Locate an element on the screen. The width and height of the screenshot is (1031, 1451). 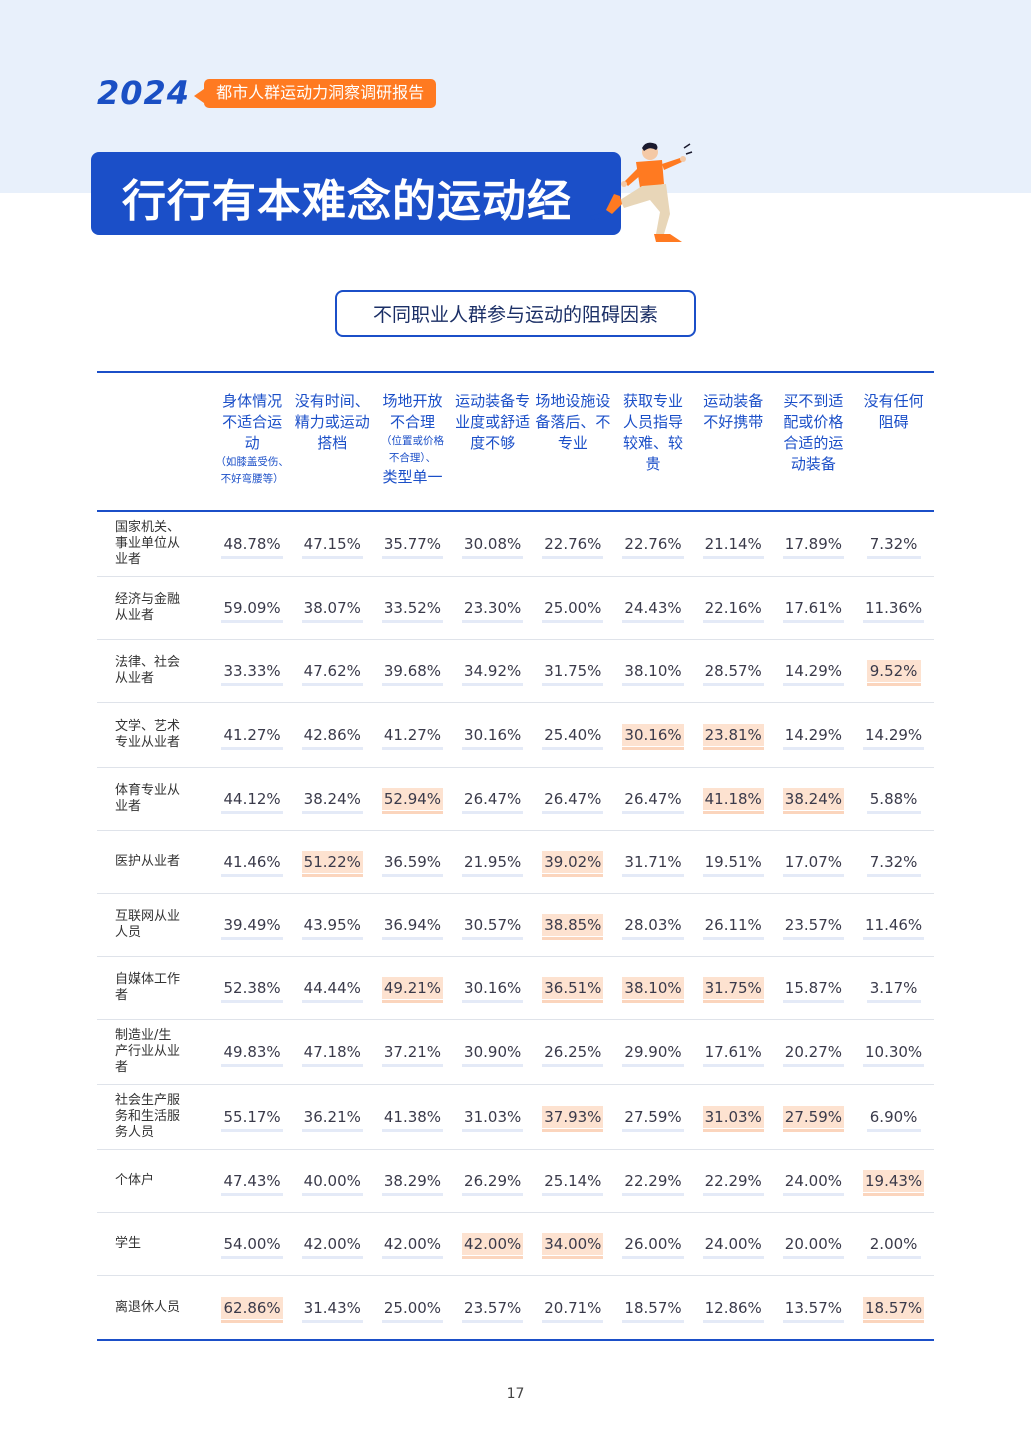
cell-value: 51.22% is located at coordinates (332, 864).